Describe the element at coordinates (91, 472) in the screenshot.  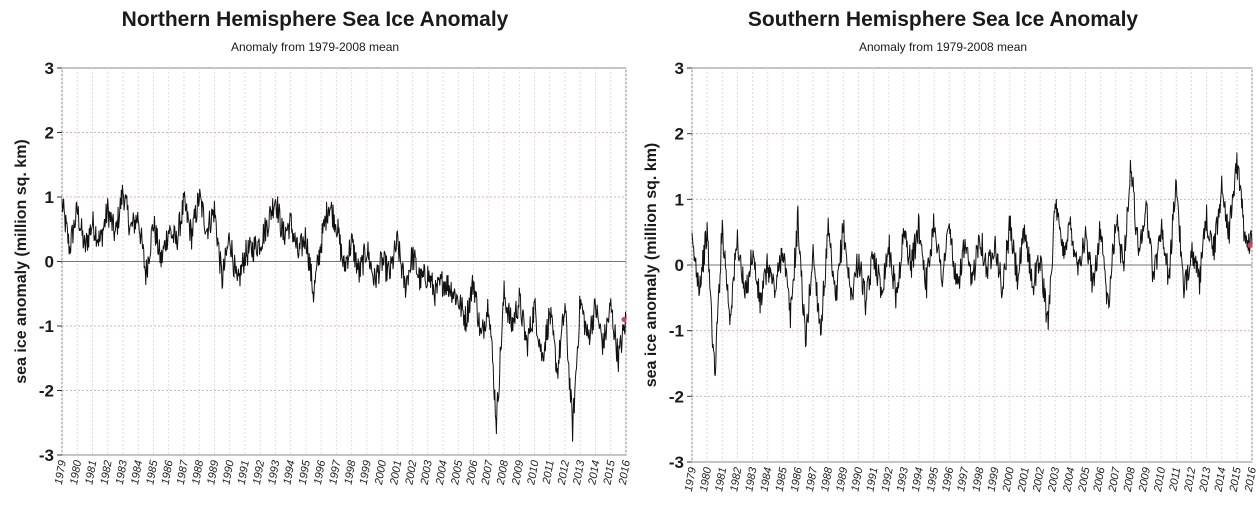
I see `x-tick-label: 1981` at that location.